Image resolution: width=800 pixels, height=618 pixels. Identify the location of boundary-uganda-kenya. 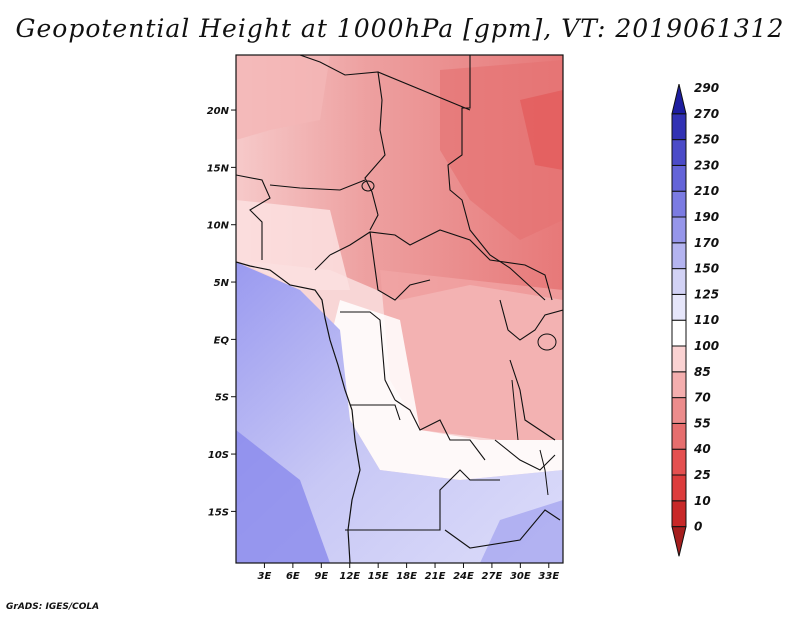
(531, 320).